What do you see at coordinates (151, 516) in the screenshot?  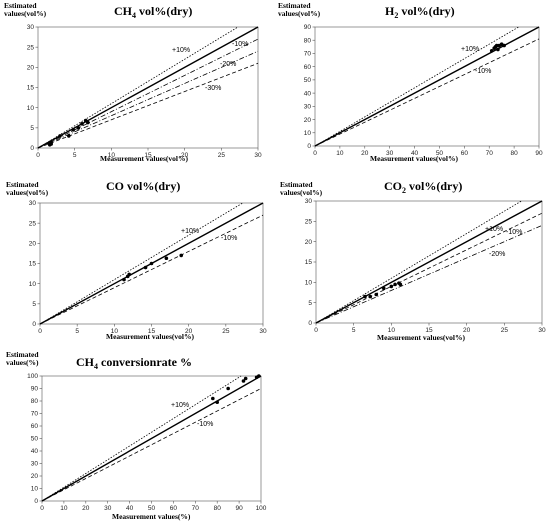 I see `x-axis-label: Measurement values(%)` at bounding box center [151, 516].